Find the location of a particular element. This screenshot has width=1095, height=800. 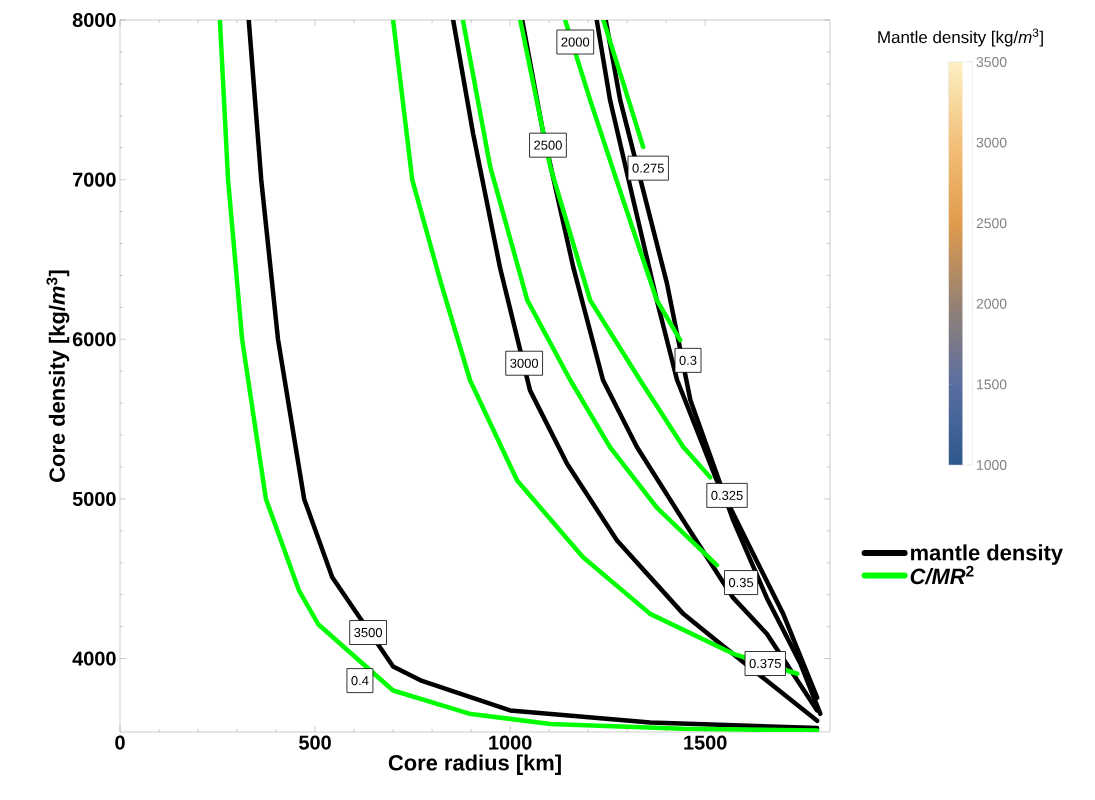

x-tick-label: 1000 is located at coordinates (510, 742).